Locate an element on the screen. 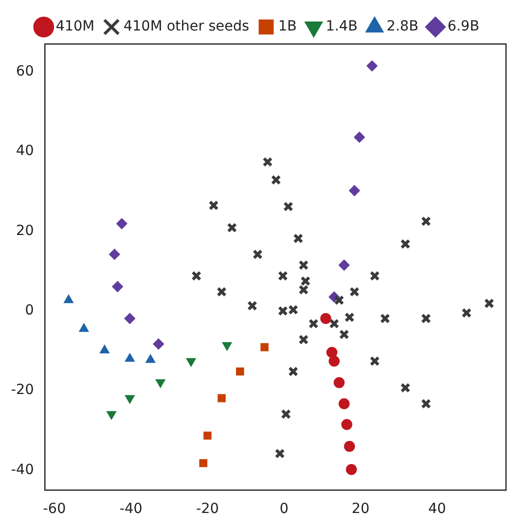 This screenshot has height=529, width=522. x-tick-label: 40 is located at coordinates (437, 509).